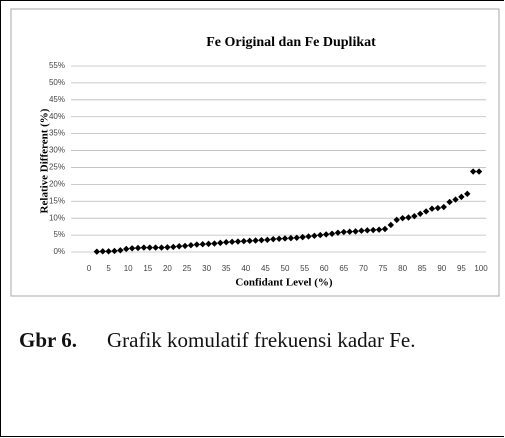 The width and height of the screenshot is (505, 438). What do you see at coordinates (363, 268) in the screenshot?
I see `x-tick-label: 70` at bounding box center [363, 268].